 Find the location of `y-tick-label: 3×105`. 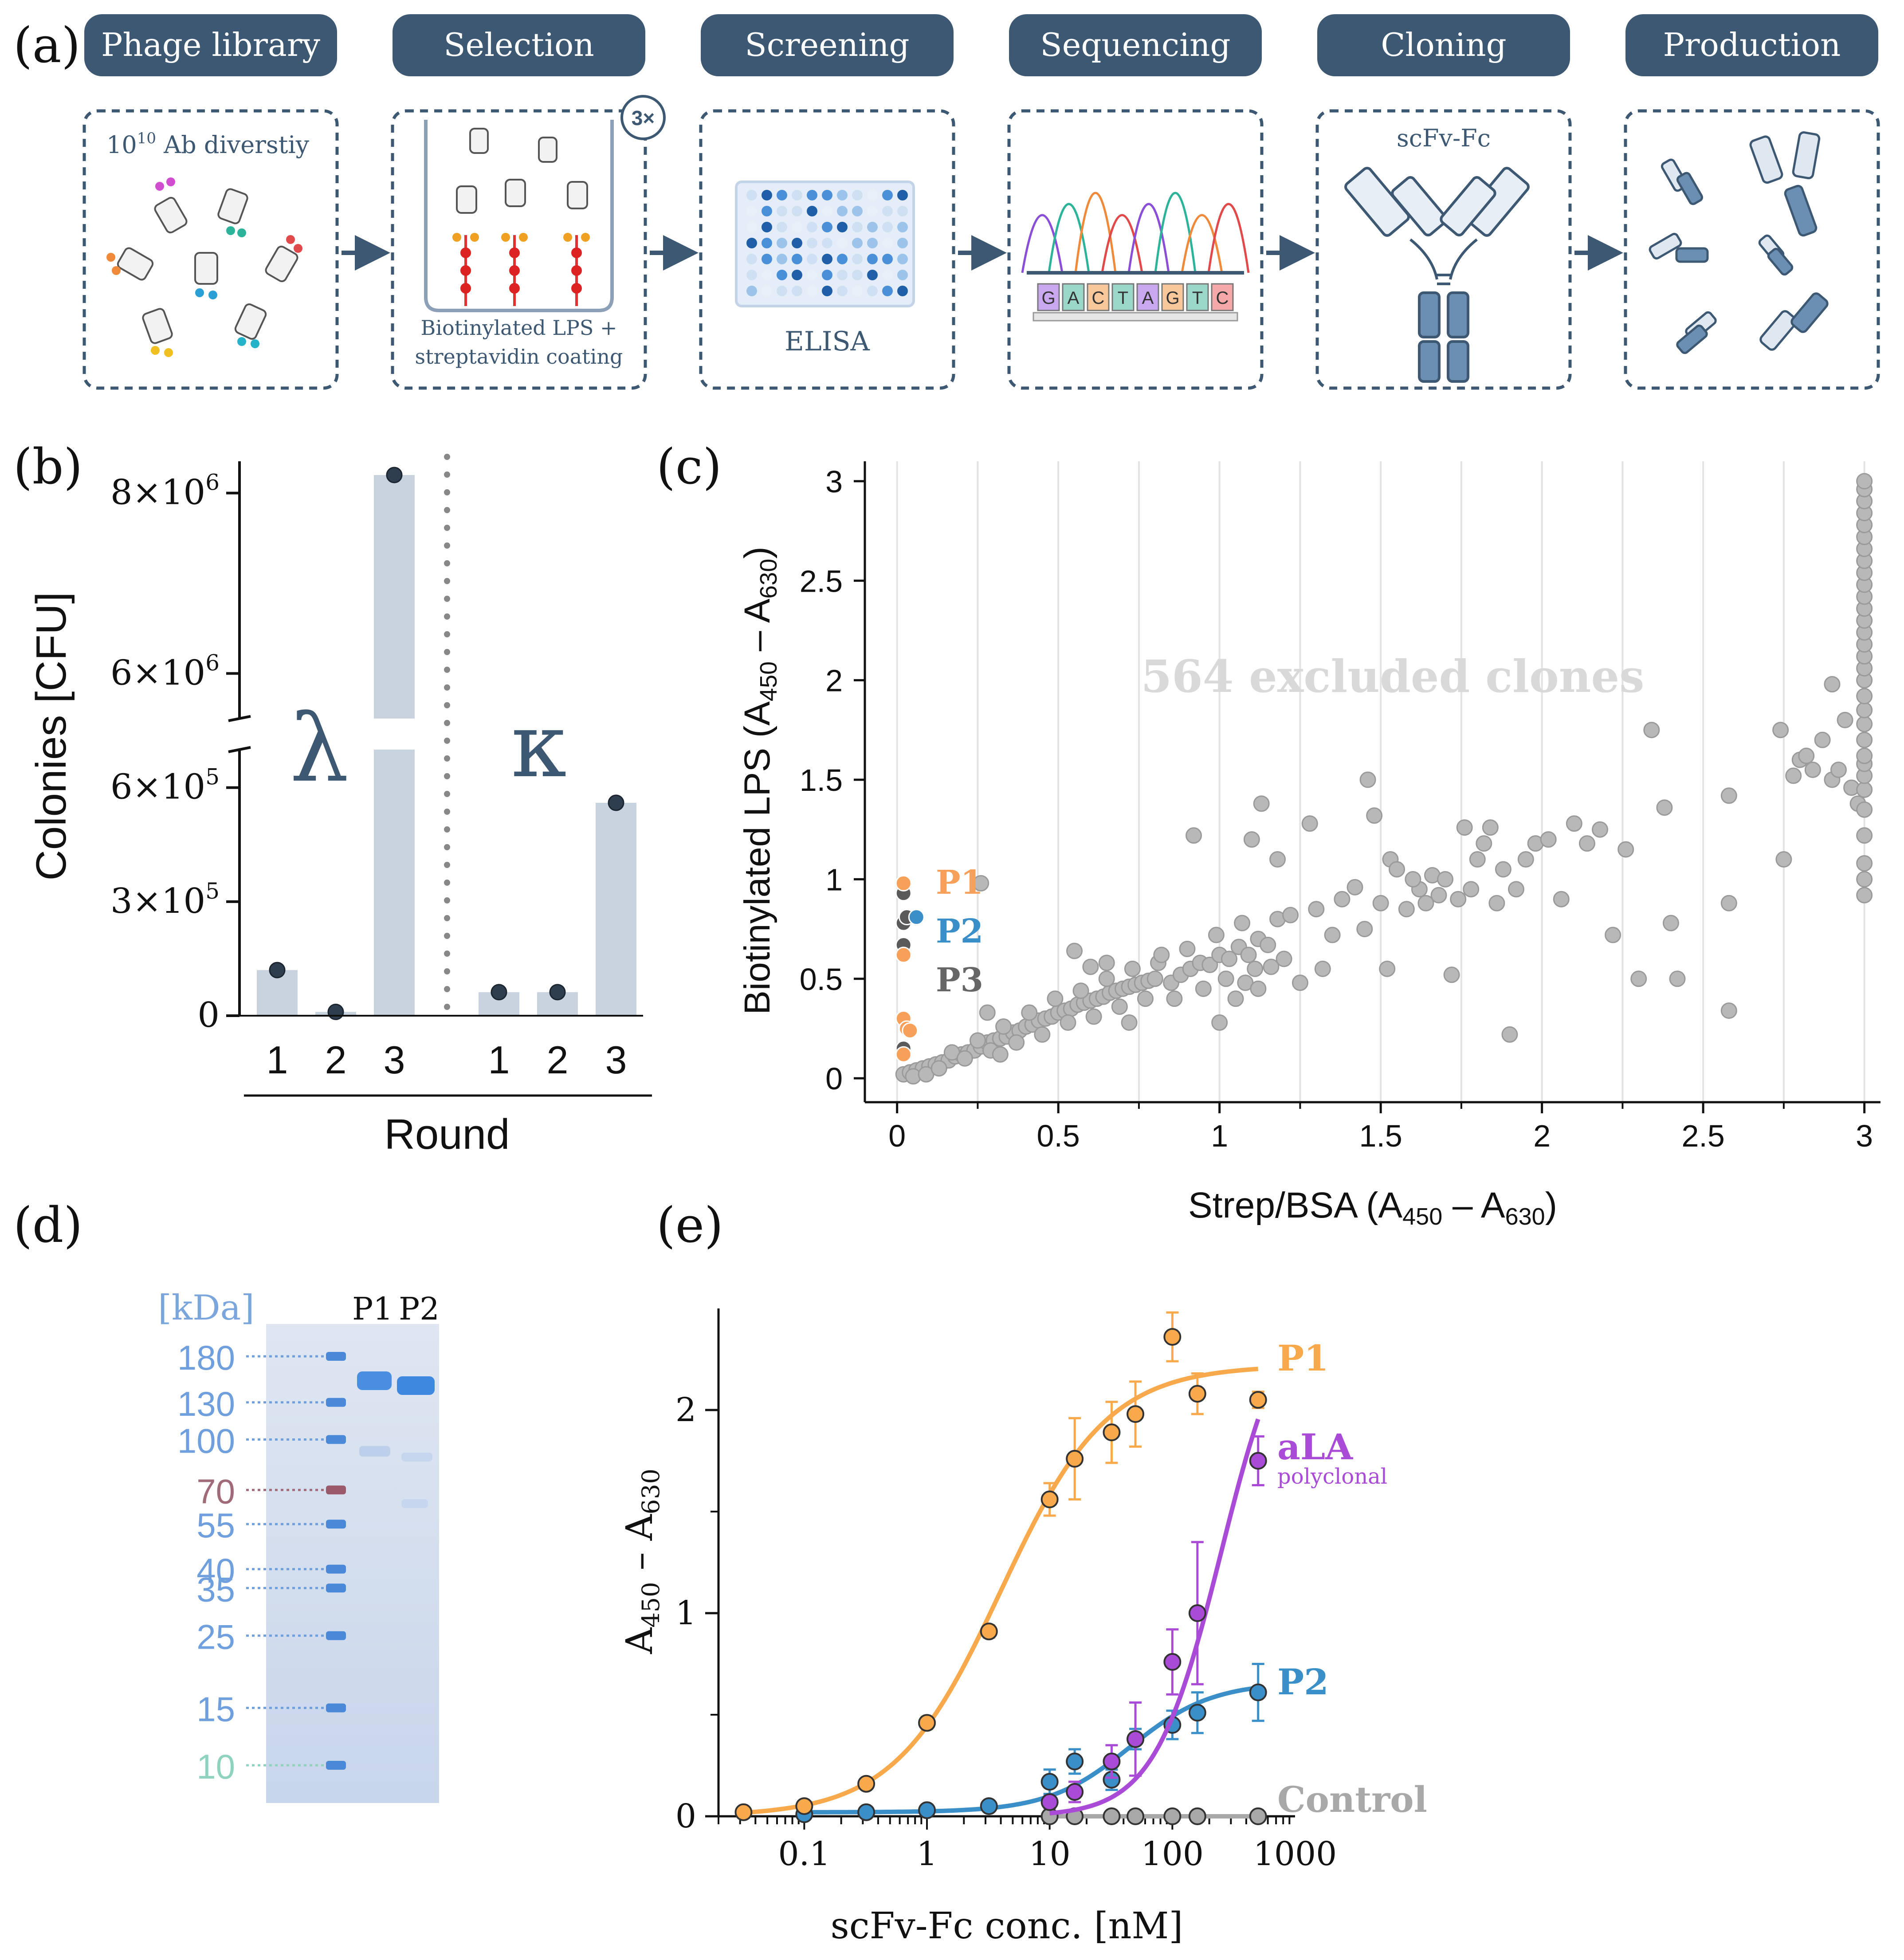

y-tick-label: 3×105 is located at coordinates (165, 900).